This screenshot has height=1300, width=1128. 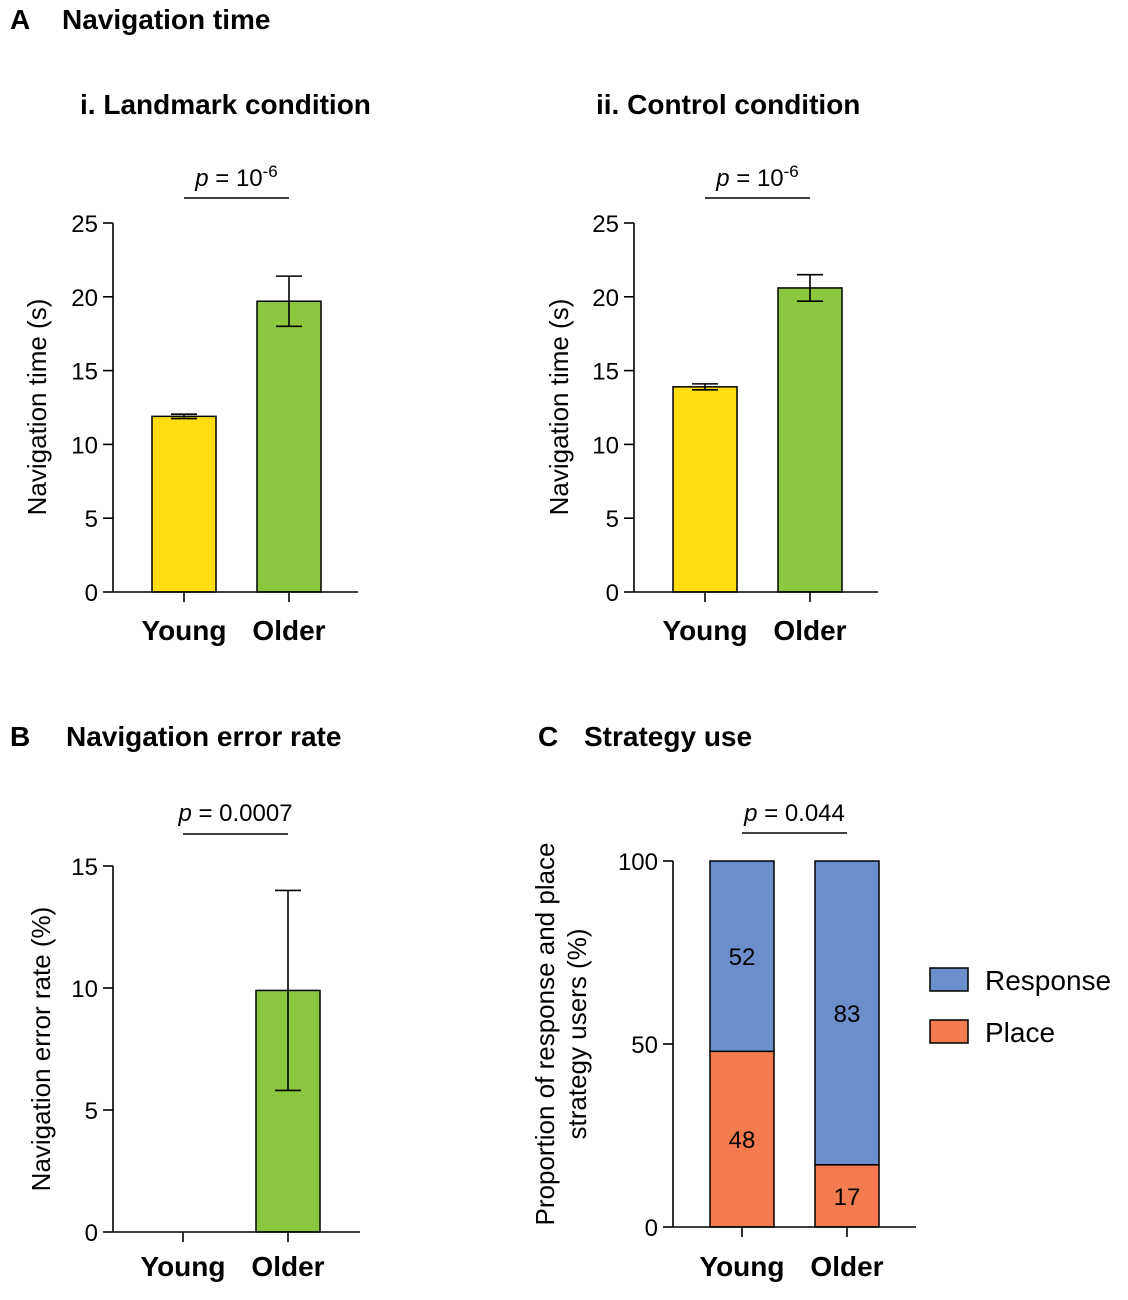 I want to click on p-value-label: p = 0.0007, so click(x=234, y=813).